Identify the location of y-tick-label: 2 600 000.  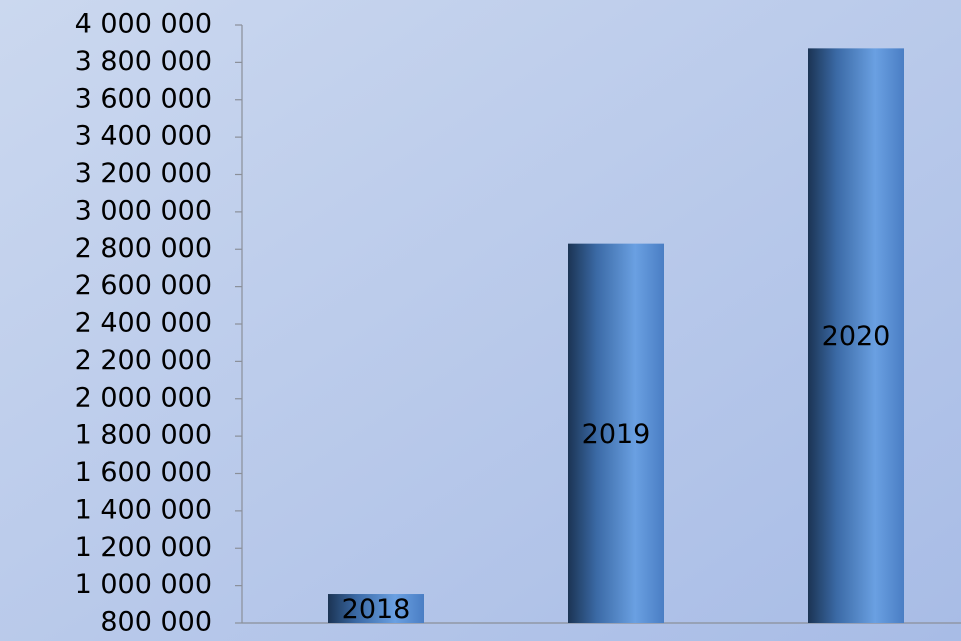
(143, 285).